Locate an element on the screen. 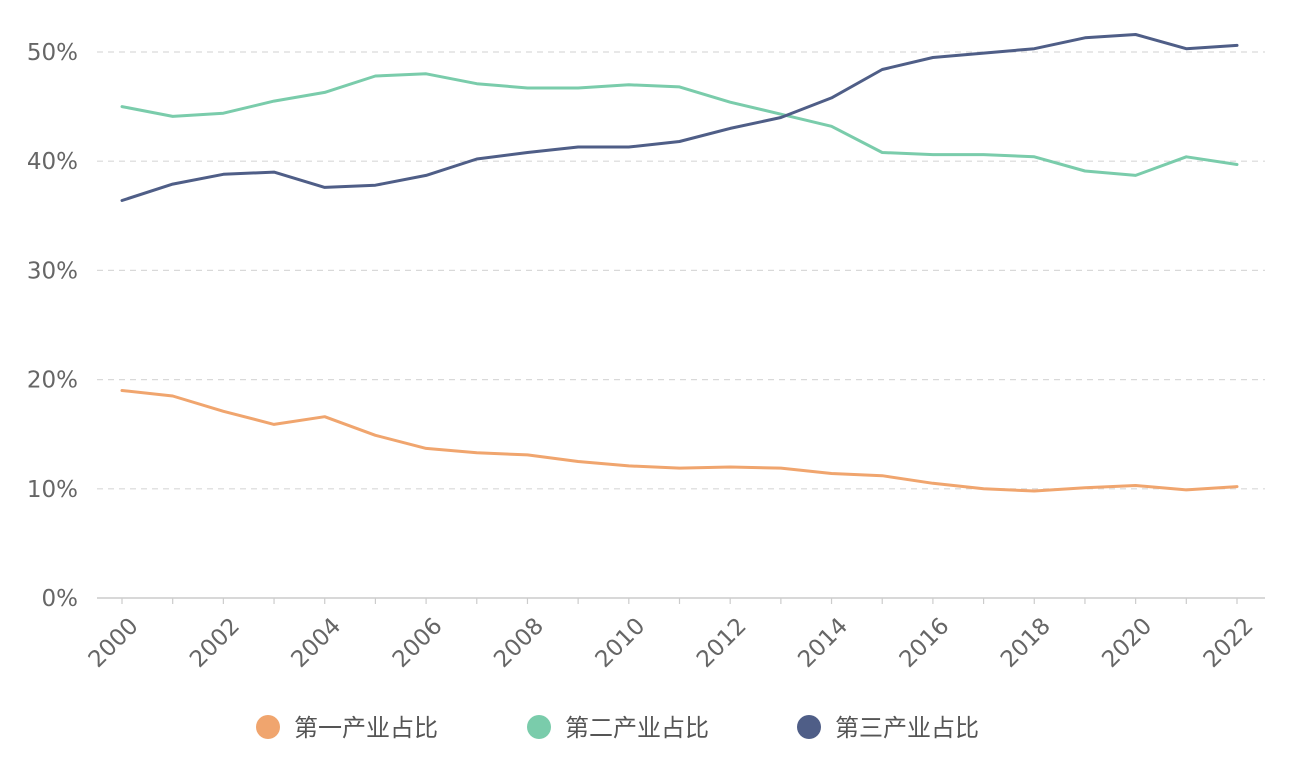 The width and height of the screenshot is (1312, 770). x-tick-label: 2000 is located at coordinates (114, 643).